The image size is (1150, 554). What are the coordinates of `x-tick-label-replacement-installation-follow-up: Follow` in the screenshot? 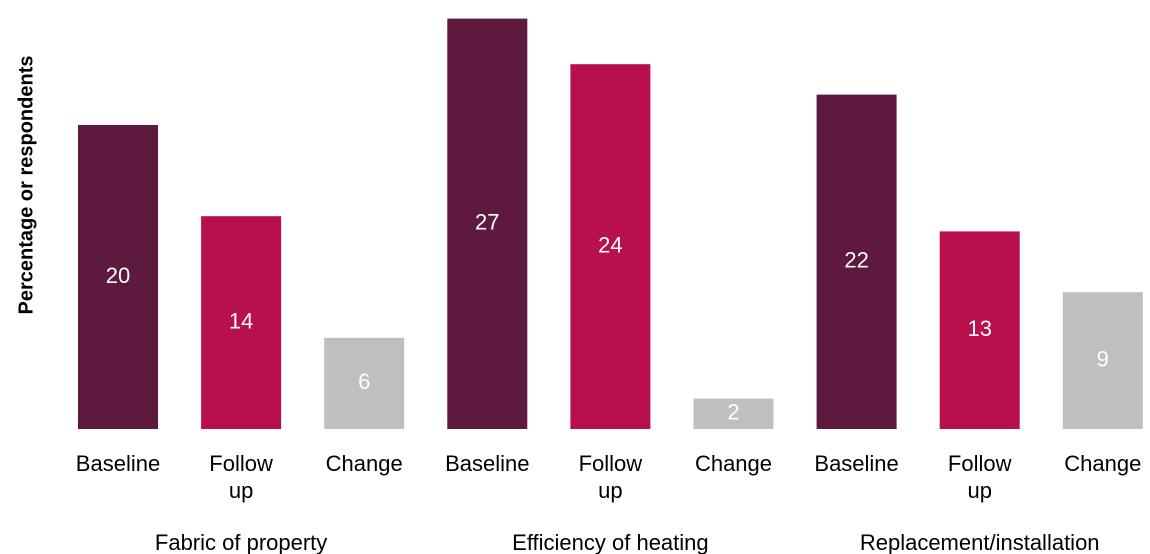 It's located at (980, 463).